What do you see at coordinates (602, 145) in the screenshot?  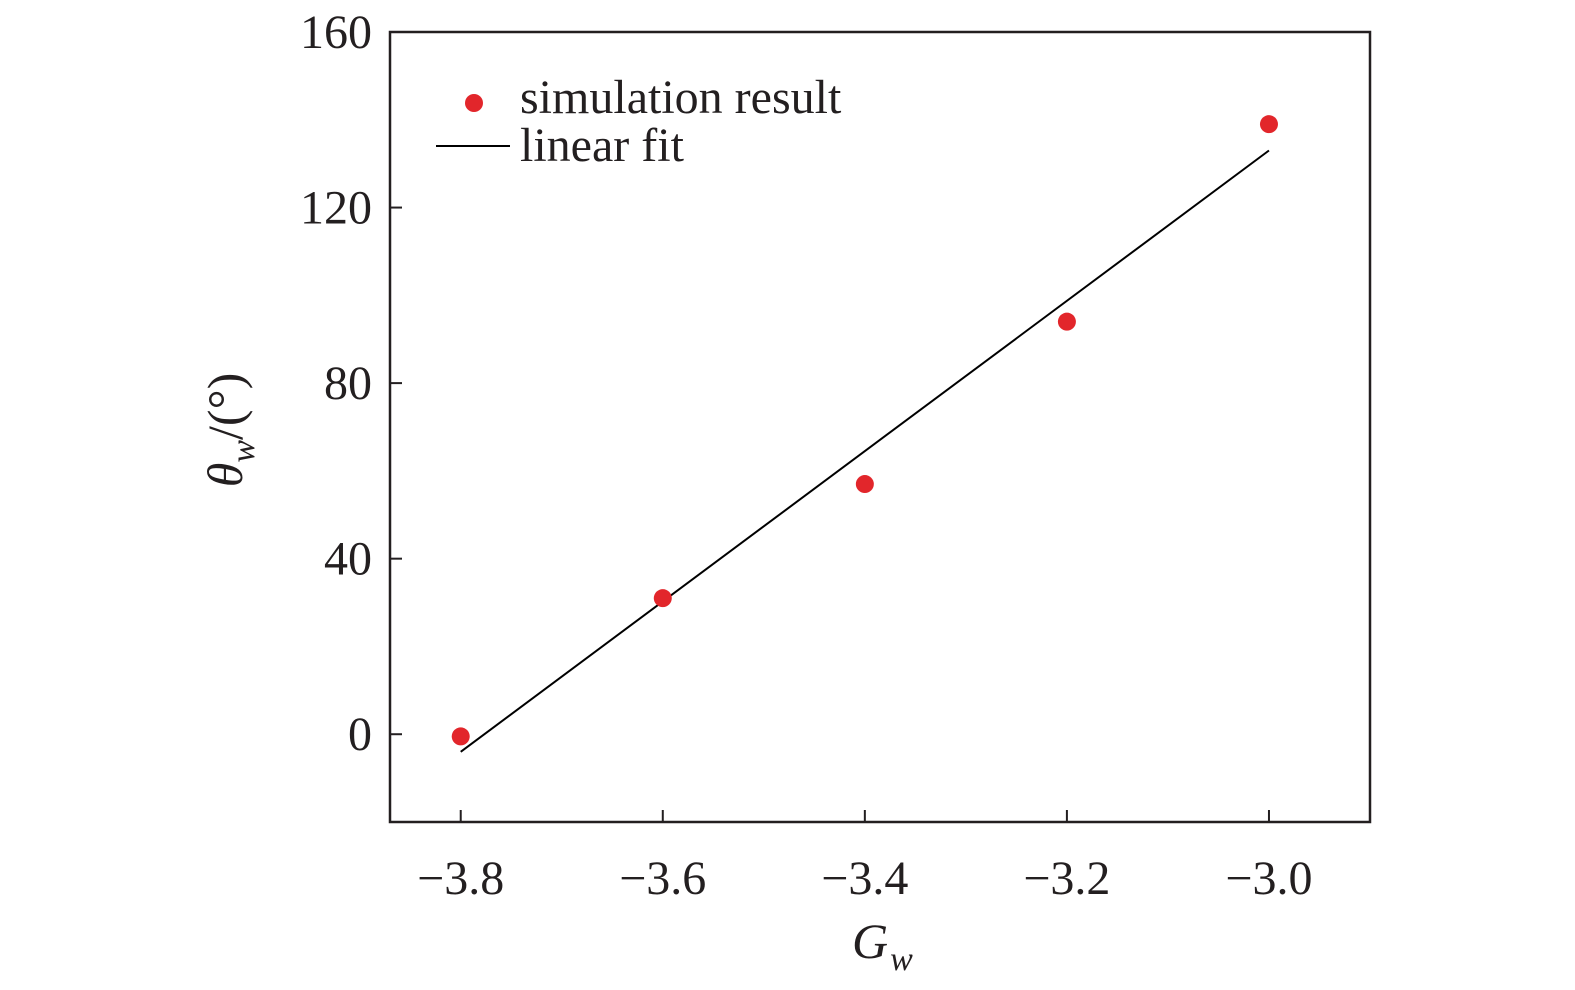 I see `legend-label-fit: linear fit` at bounding box center [602, 145].